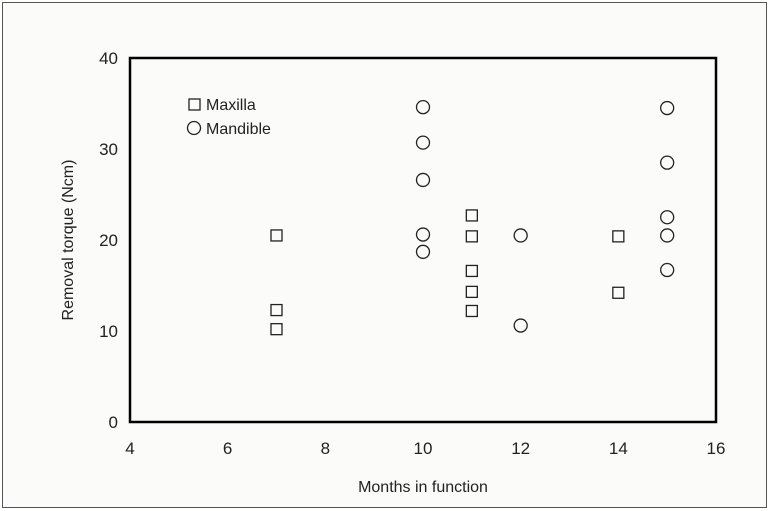 The image size is (770, 511). I want to click on x-tick-label: 8, so click(325, 448).